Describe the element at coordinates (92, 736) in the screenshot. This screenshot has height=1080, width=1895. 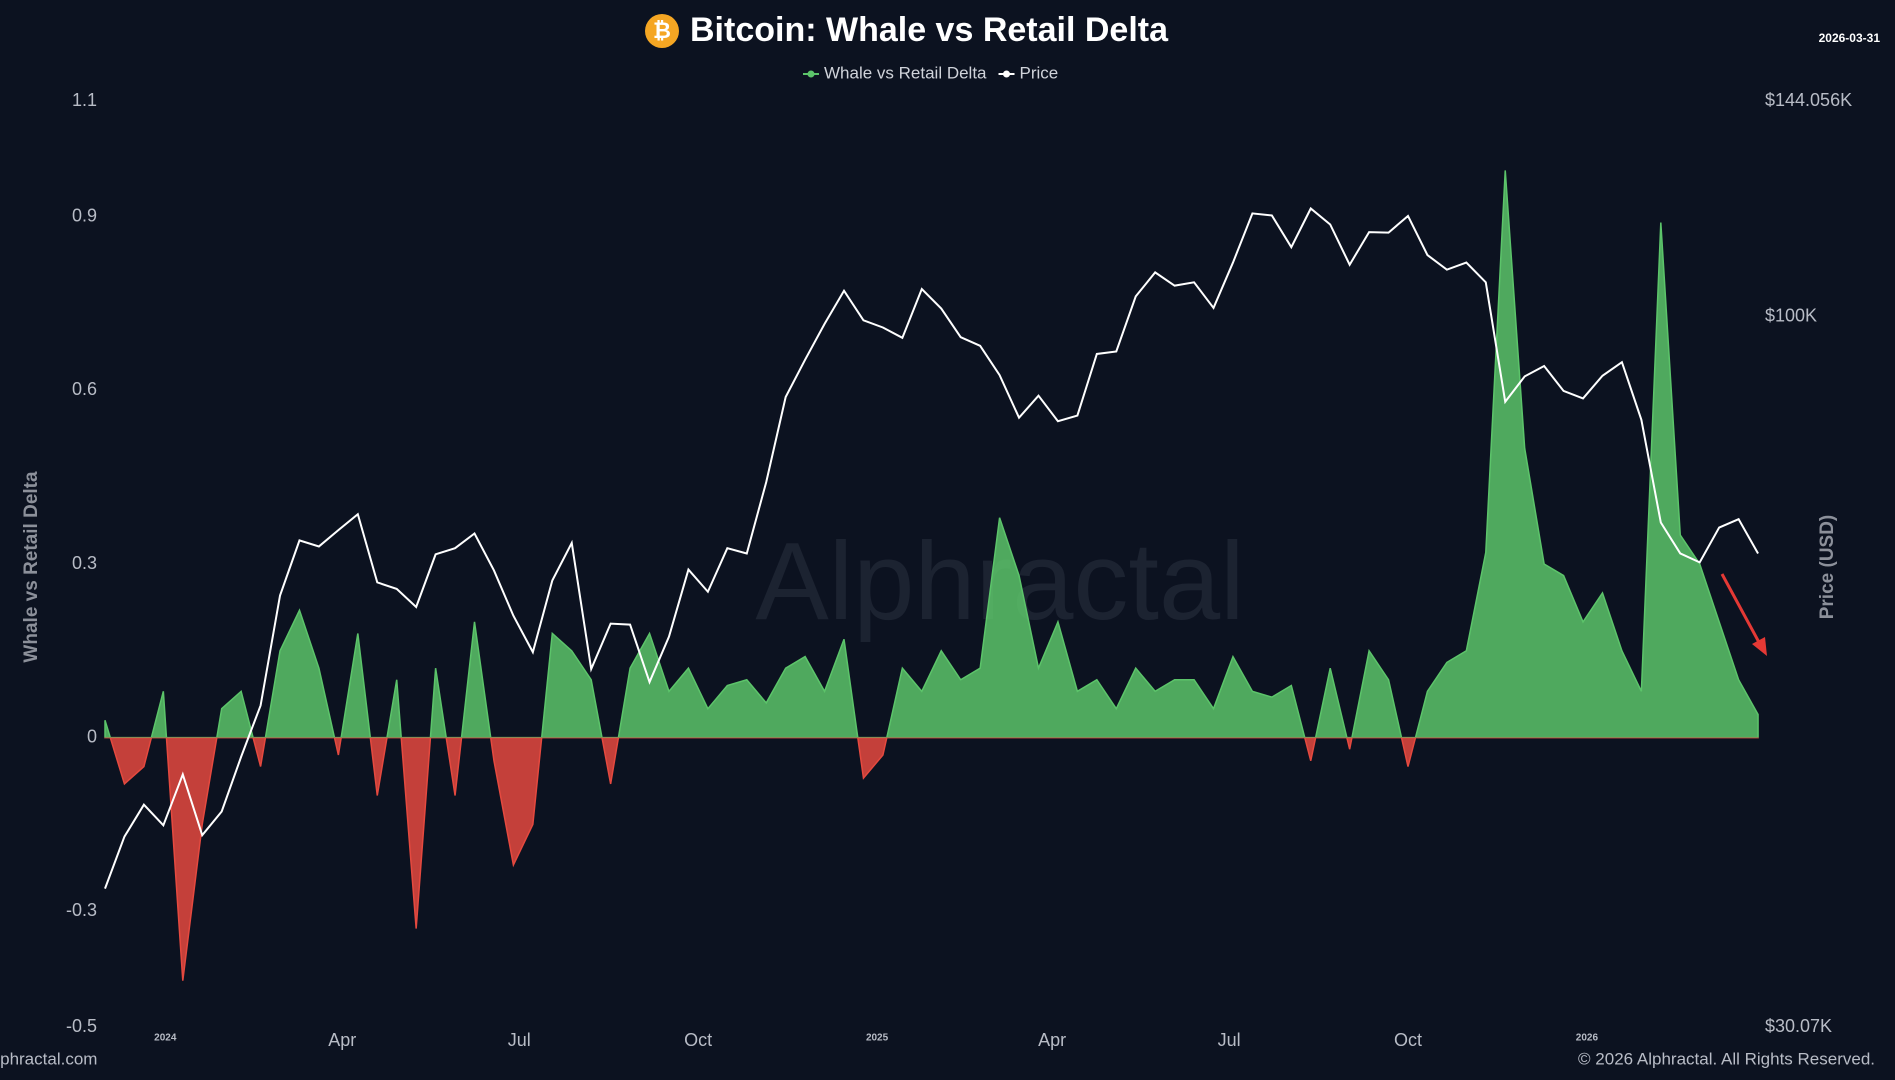
I see `y-tick-label: 0` at that location.